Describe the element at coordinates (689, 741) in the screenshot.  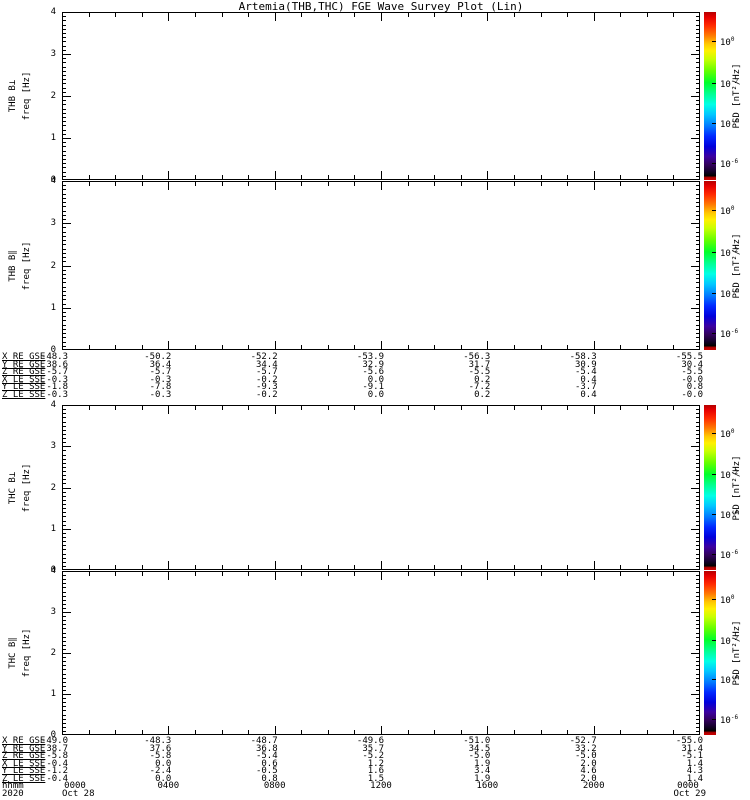
I see `ephemeris-thc-value: -55.0` at that location.